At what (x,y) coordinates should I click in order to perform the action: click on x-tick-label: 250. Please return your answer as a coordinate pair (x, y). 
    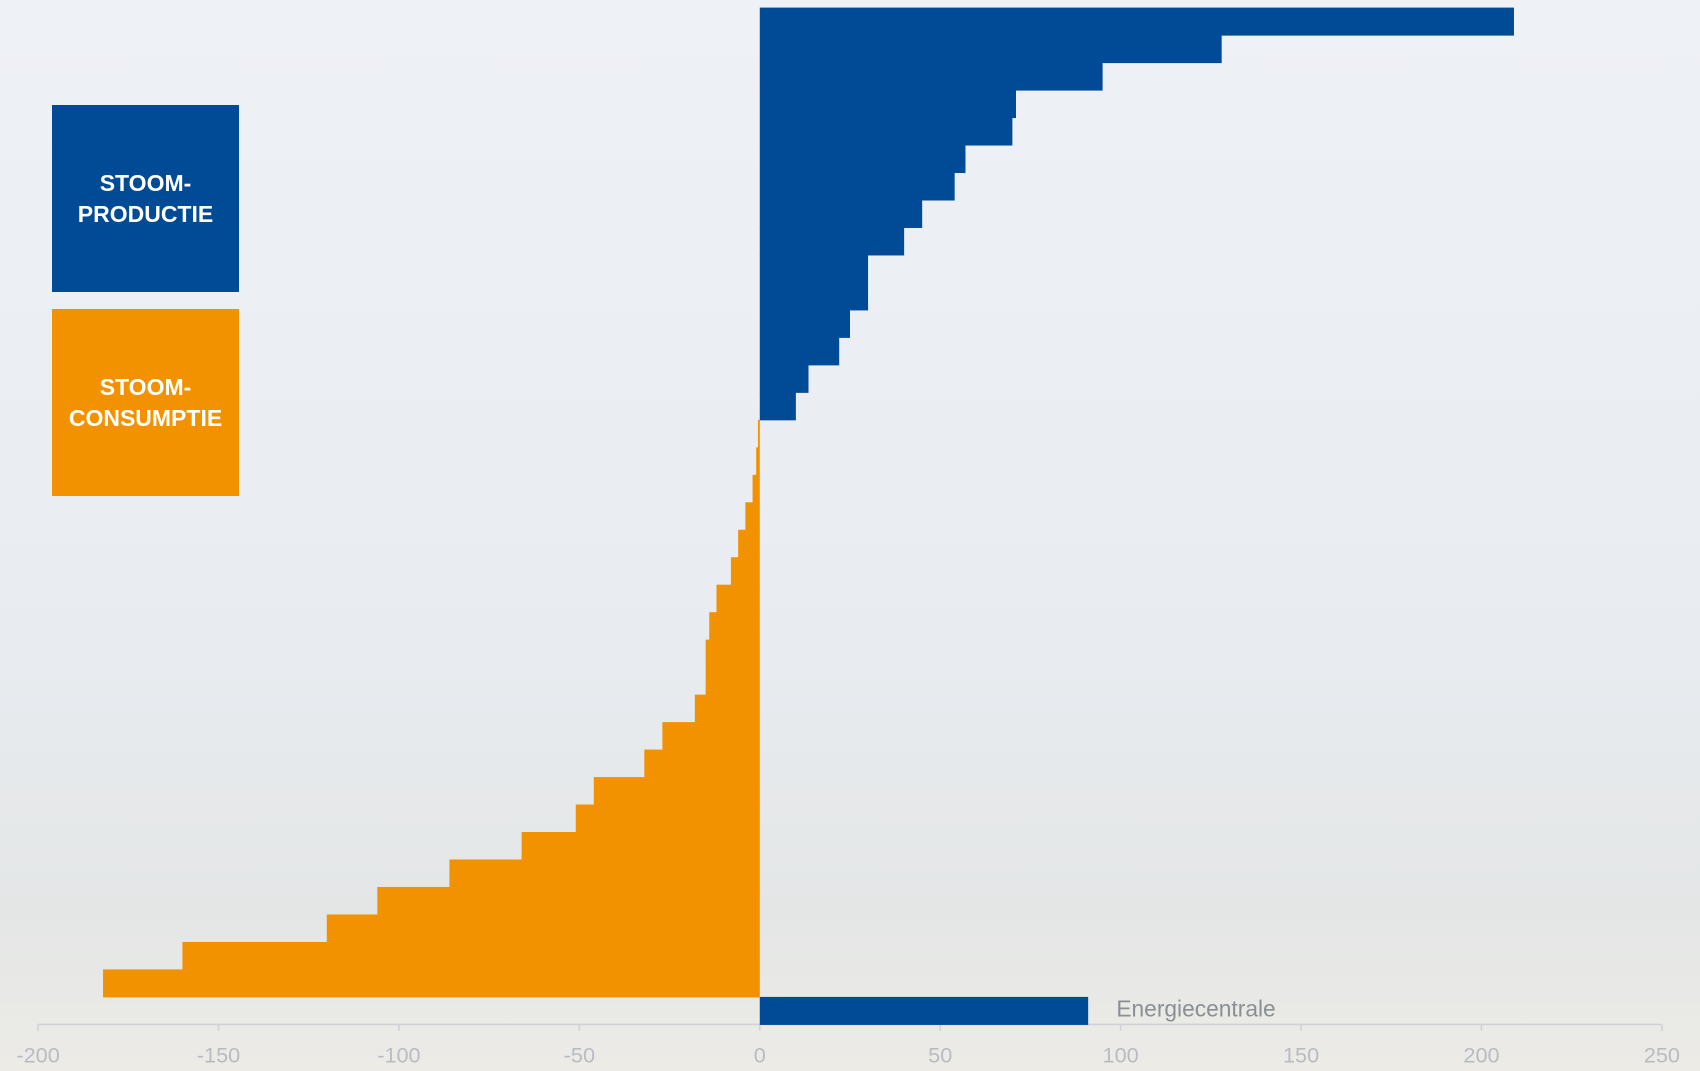
    Looking at the image, I should click on (1662, 1055).